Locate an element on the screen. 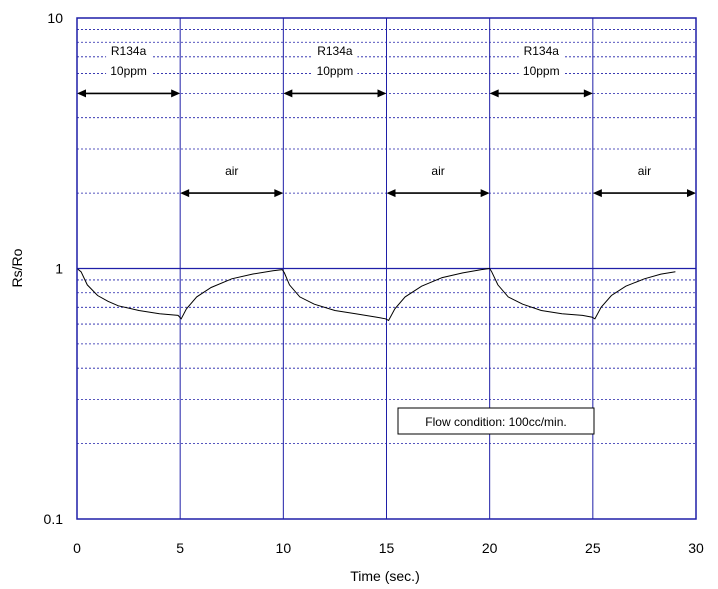  x-tick-label: 0 is located at coordinates (77, 548).